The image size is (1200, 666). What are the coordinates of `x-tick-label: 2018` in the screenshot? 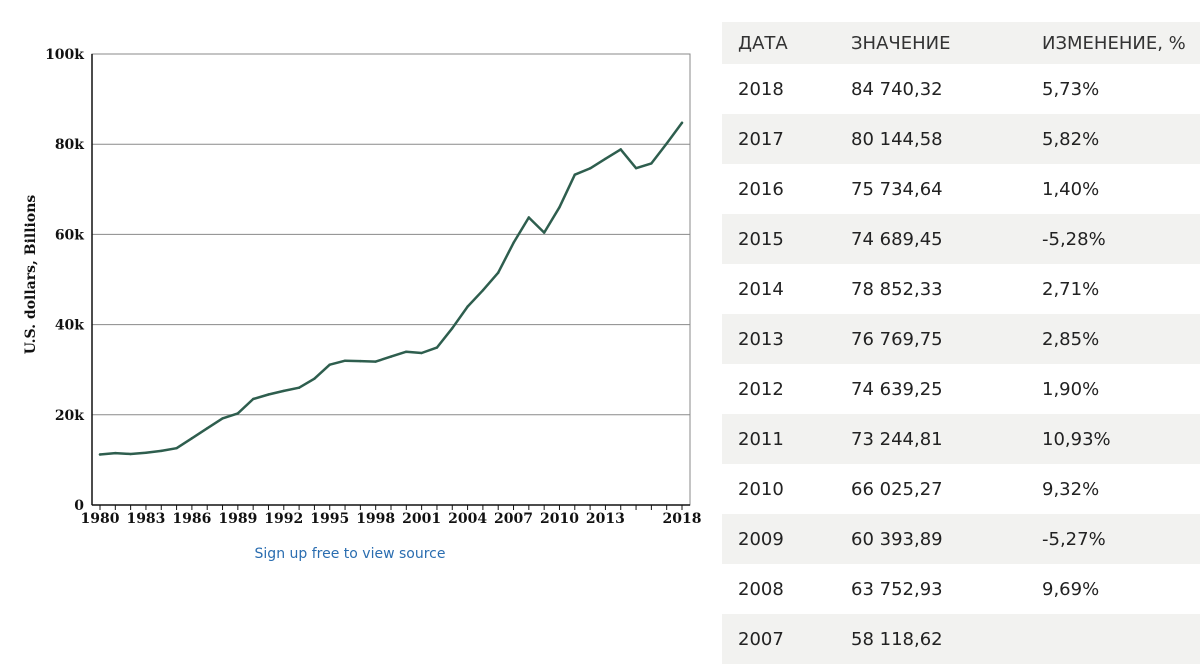 It's located at (682, 519).